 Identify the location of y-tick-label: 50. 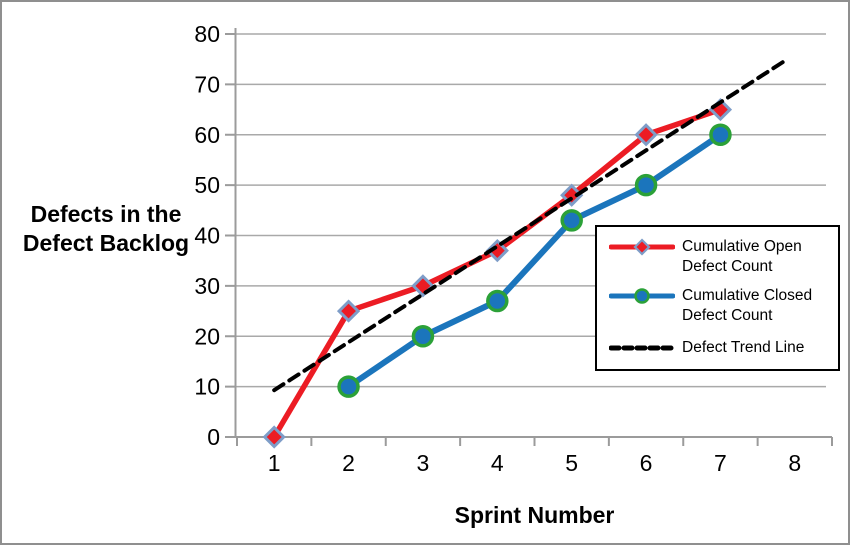
(207, 185).